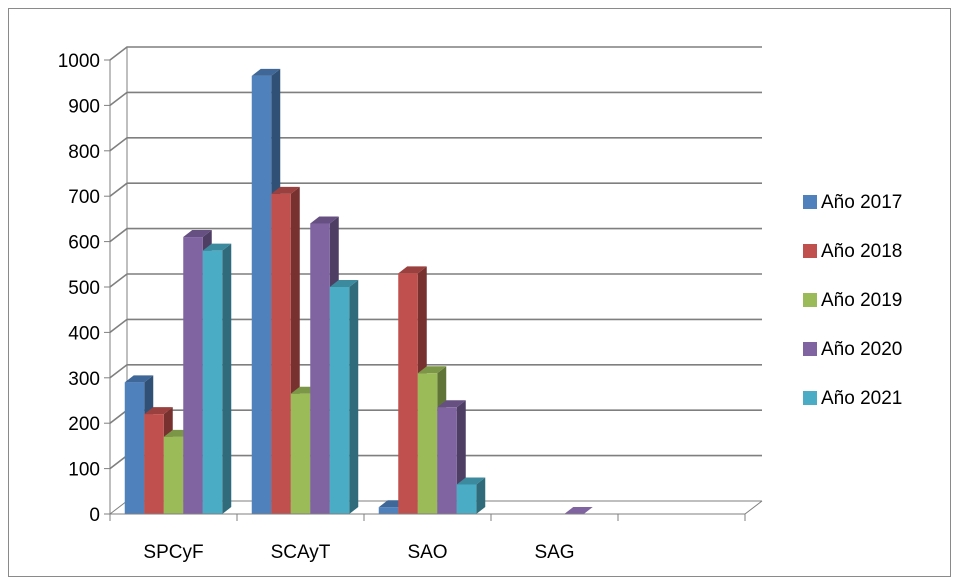 The height and width of the screenshot is (581, 959). I want to click on y-tick-label: 500, so click(84, 288).